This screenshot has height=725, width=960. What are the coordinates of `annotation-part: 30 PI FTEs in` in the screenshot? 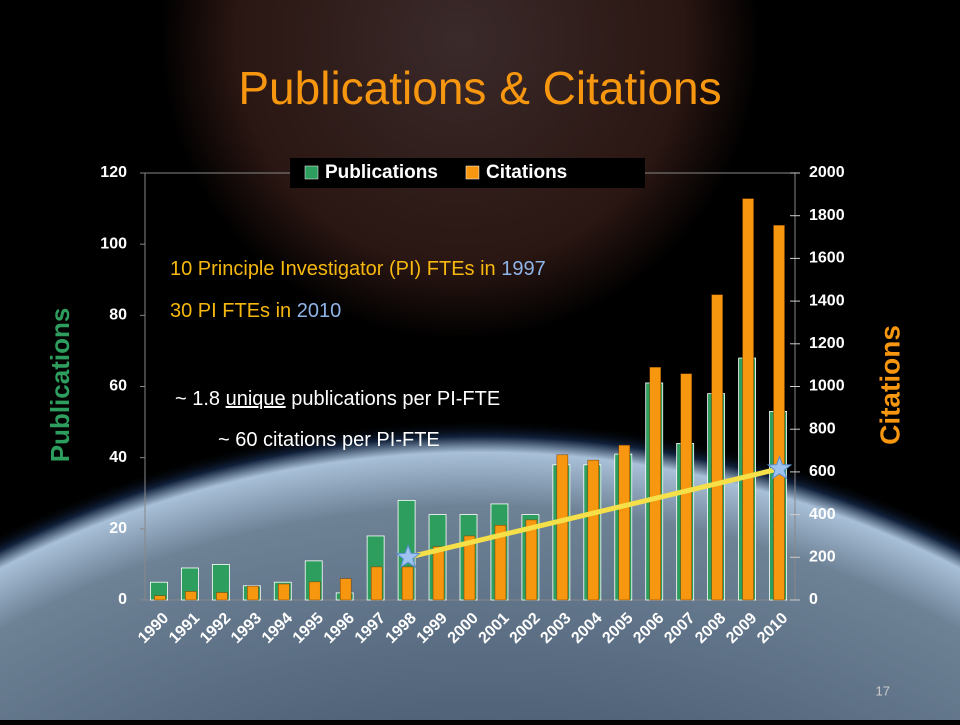 It's located at (233, 311).